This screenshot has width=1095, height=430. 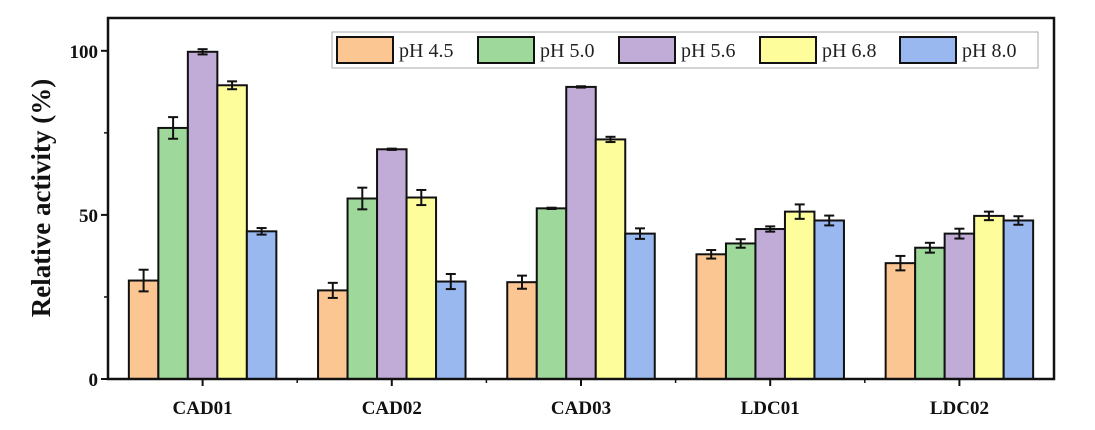 What do you see at coordinates (451, 330) in the screenshot?
I see `bar-CAD02-pH-8.0` at bounding box center [451, 330].